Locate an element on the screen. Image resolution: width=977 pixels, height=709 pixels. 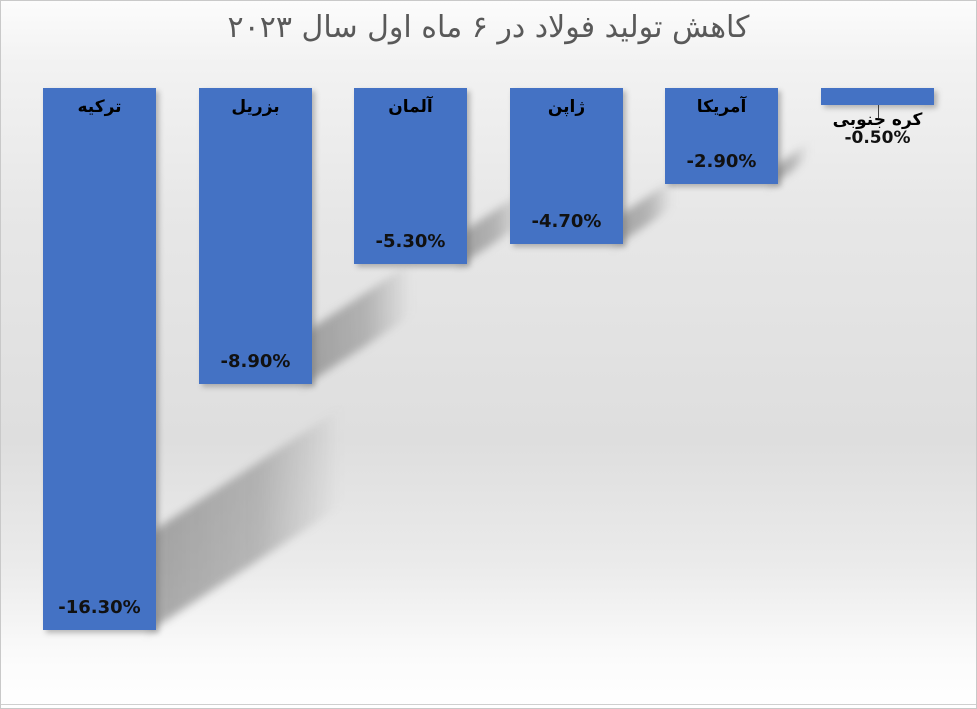
bar-value: -8.90% is located at coordinates (255, 361).